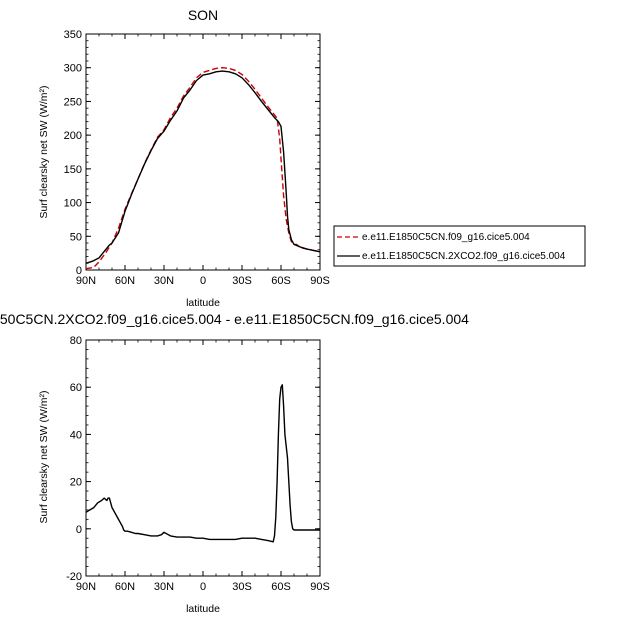 This screenshot has height=621, width=621. What do you see at coordinates (79, 271) in the screenshot?
I see `top-y-tick-label: 0` at bounding box center [79, 271].